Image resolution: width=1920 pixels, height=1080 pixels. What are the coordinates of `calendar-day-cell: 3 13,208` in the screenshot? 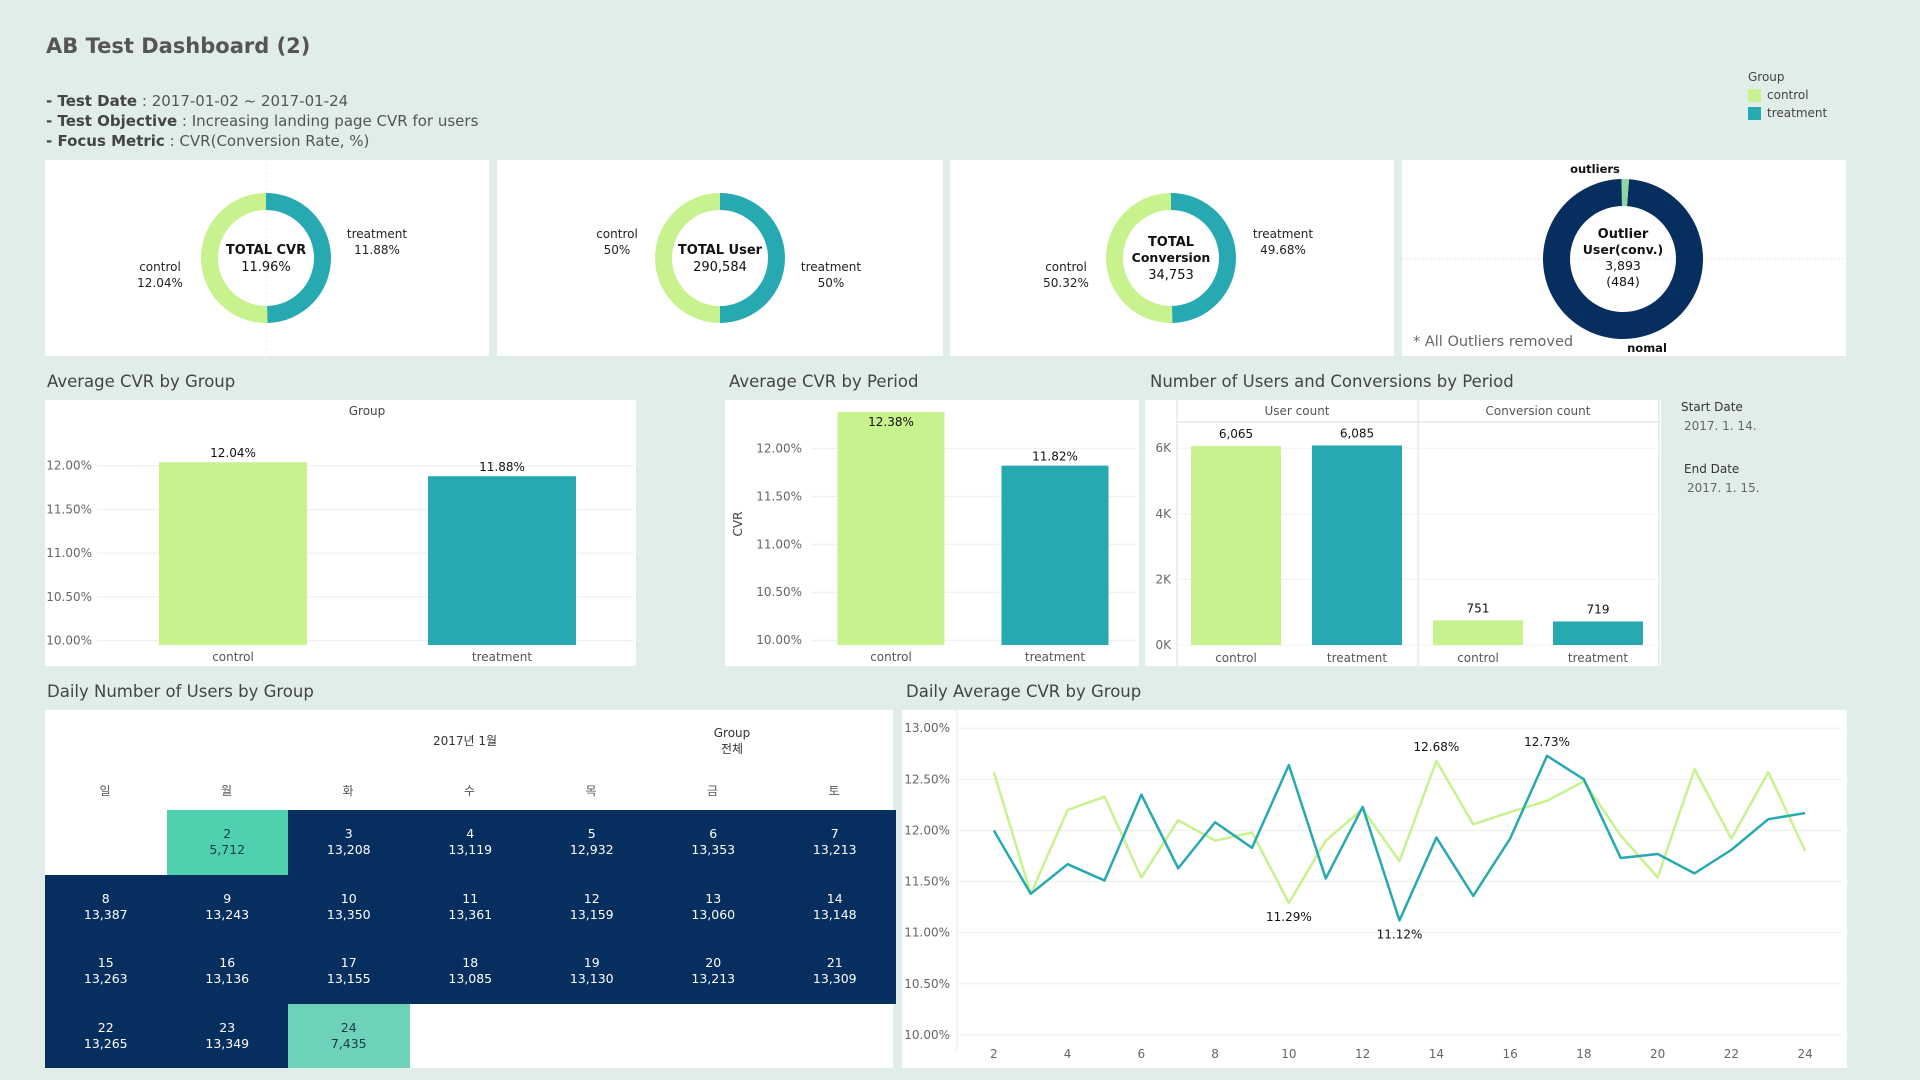 It's located at (349, 842).